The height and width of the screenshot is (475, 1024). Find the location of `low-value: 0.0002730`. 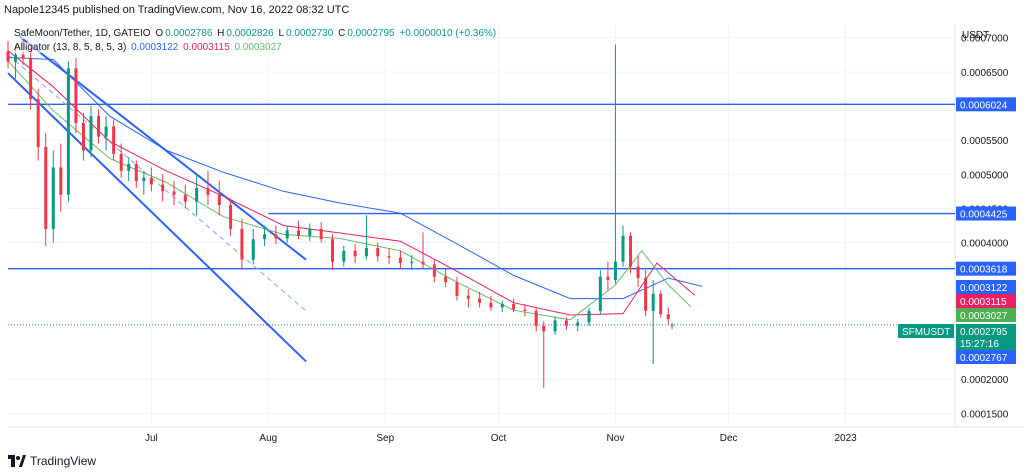

low-value: 0.0002730 is located at coordinates (310, 33).